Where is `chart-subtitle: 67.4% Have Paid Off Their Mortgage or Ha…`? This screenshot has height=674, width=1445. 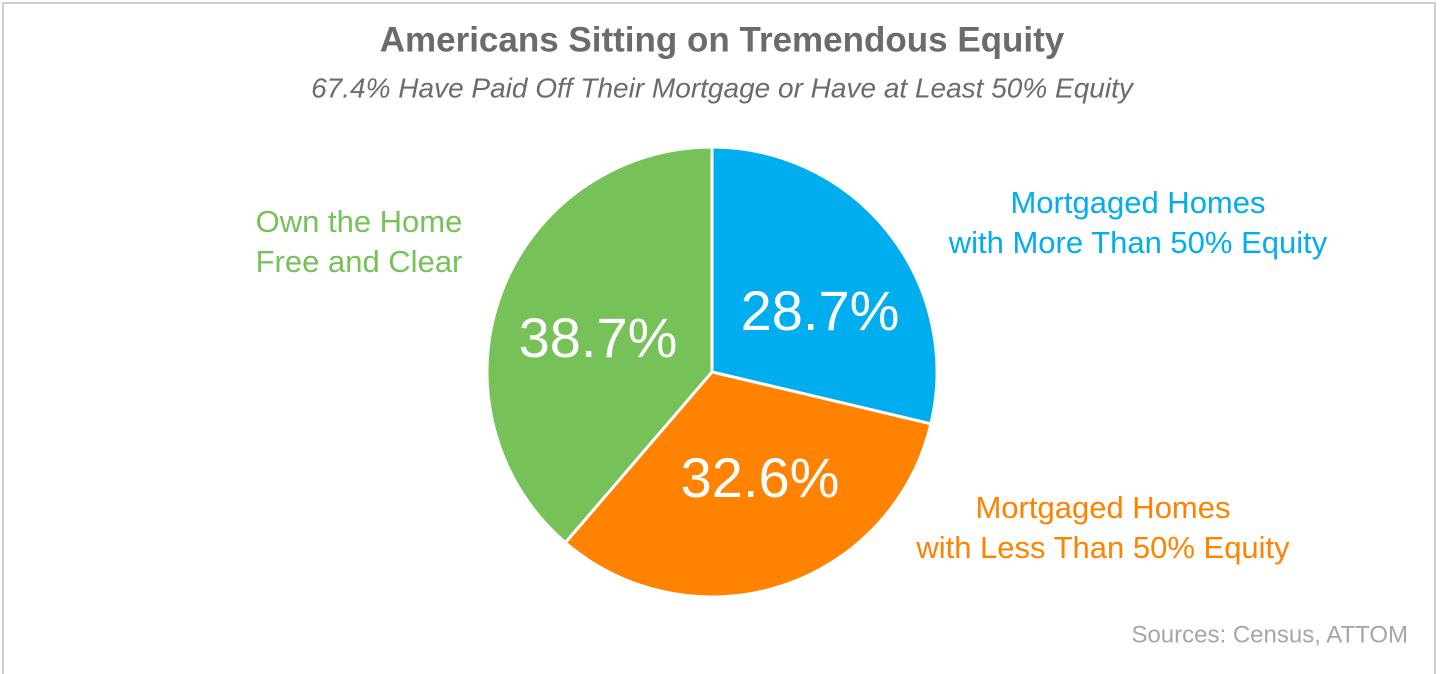
chart-subtitle: 67.4% Have Paid Off Their Mortgage or Ha… is located at coordinates (723, 87).